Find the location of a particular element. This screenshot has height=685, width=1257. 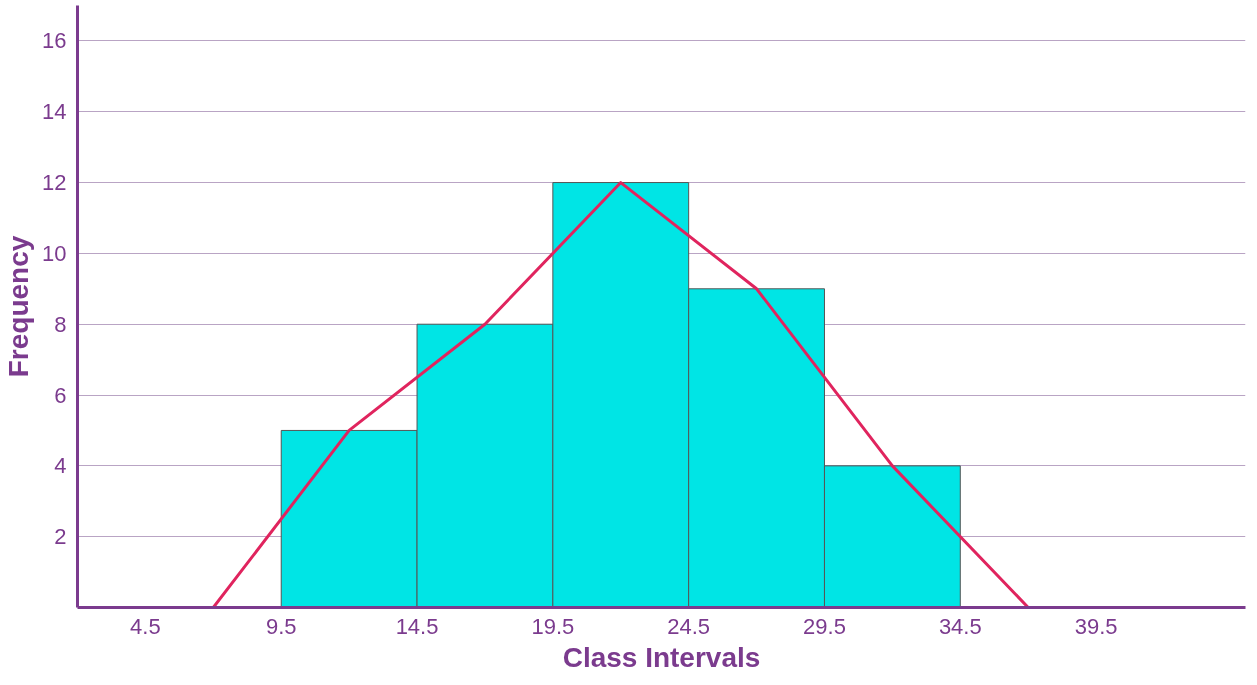

y-tick-label: 2 is located at coordinates (60, 537).